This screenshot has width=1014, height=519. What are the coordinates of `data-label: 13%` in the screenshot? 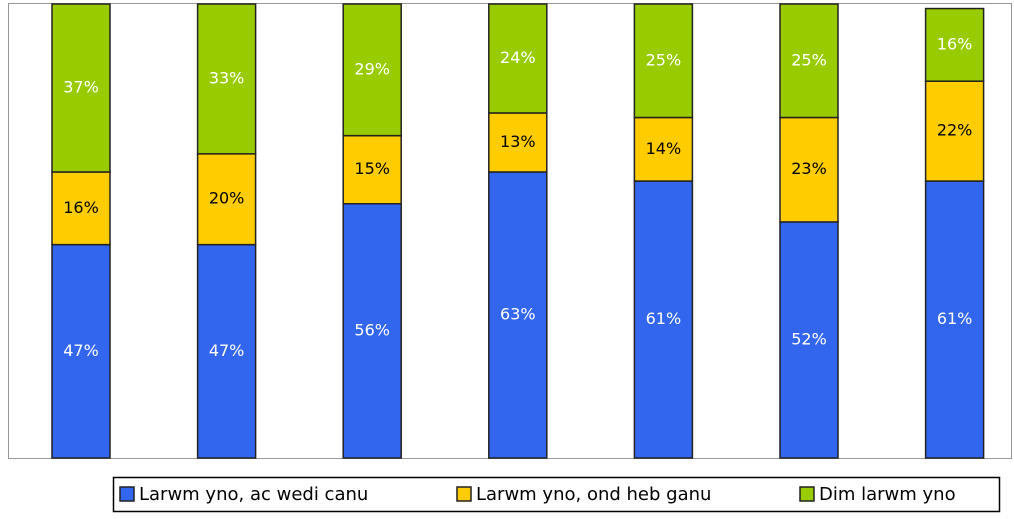 It's located at (518, 141).